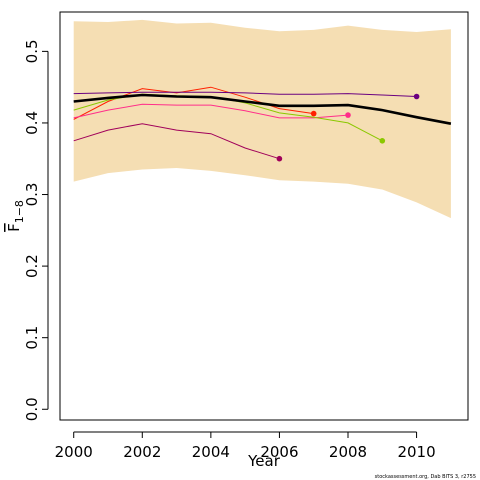 The height and width of the screenshot is (480, 480). What do you see at coordinates (425, 477) in the screenshot?
I see `credit-text: stockassessment.org, Dab BITS 3, r2755` at bounding box center [425, 477].